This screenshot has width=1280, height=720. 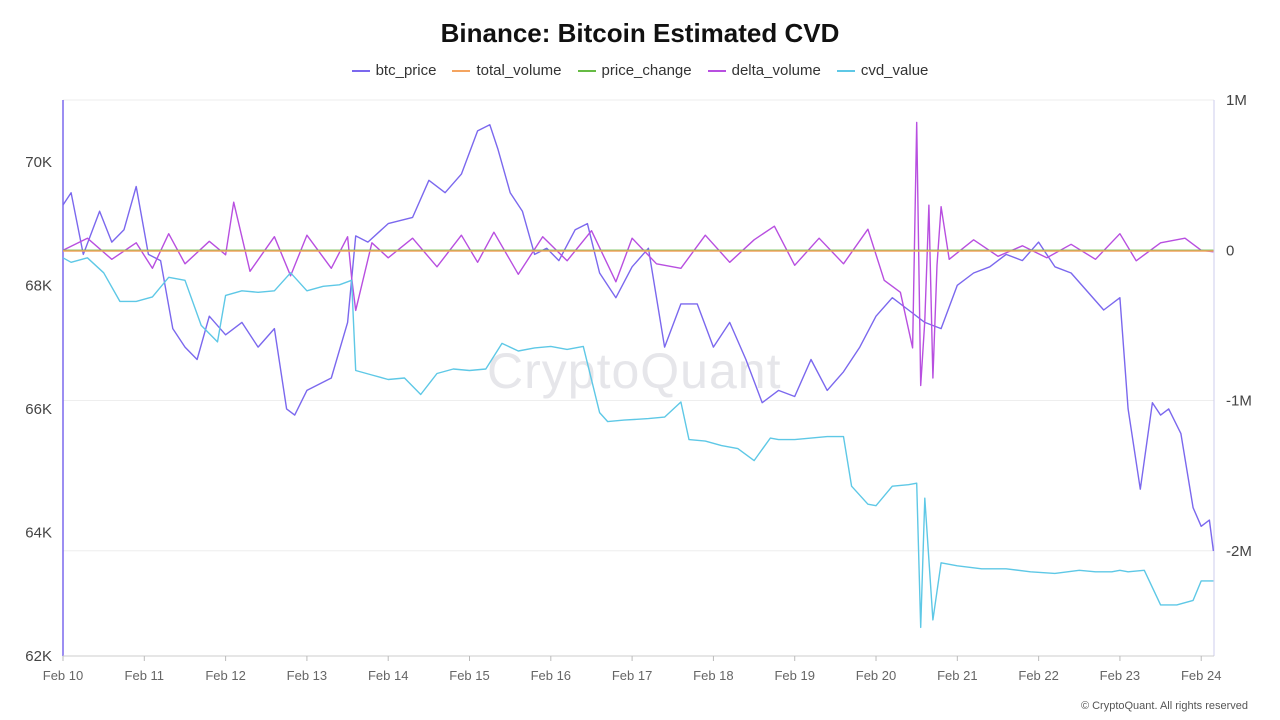 I want to click on x-tick-label: Feb 17, so click(x=632, y=675).